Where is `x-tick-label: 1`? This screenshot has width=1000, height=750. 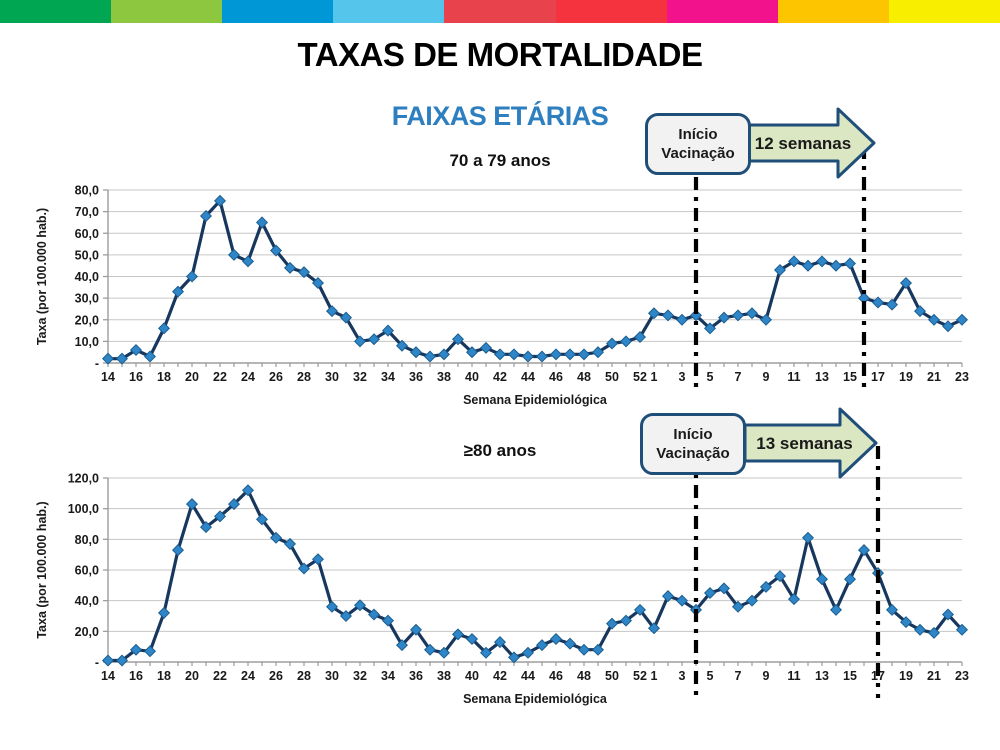
x-tick-label: 1 is located at coordinates (654, 377).